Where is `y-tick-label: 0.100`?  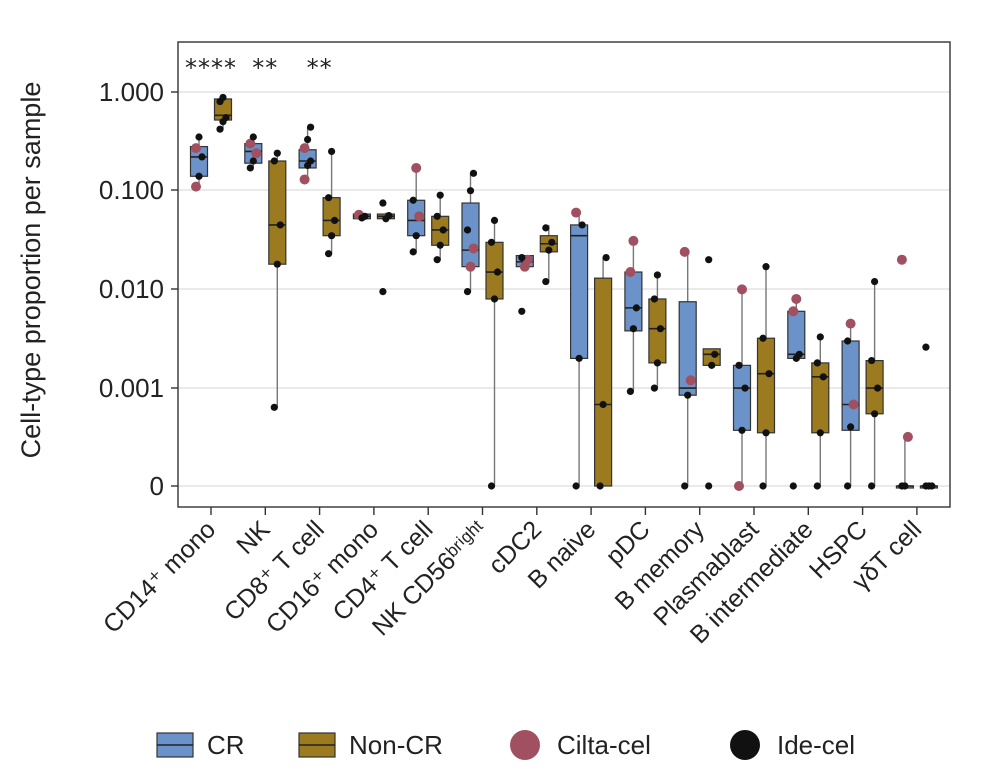 y-tick-label: 0.100 is located at coordinates (131, 190).